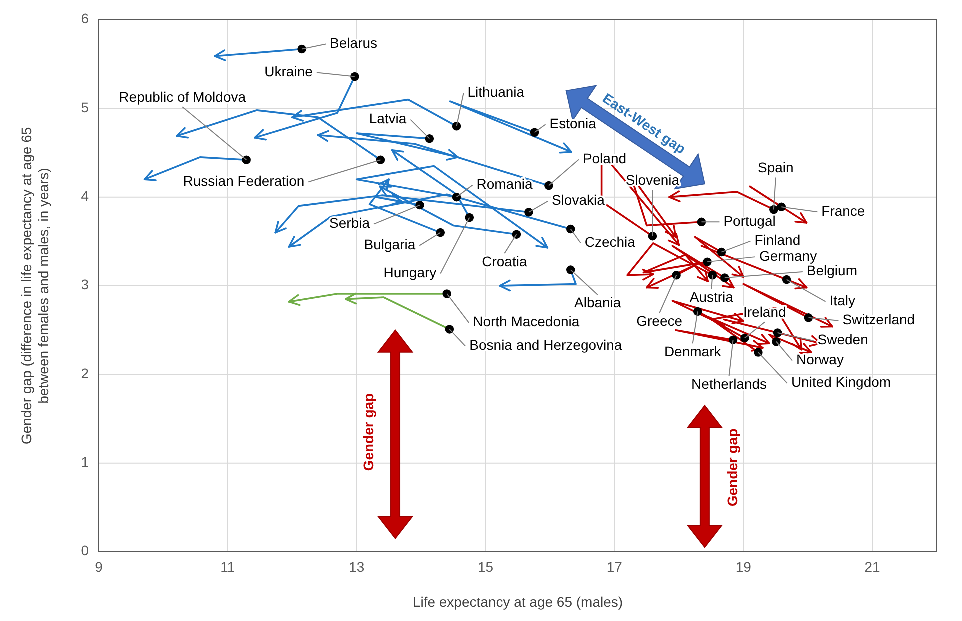 Image resolution: width=962 pixels, height=621 pixels. What do you see at coordinates (505, 261) in the screenshot?
I see `series-label: Croatia` at bounding box center [505, 261].